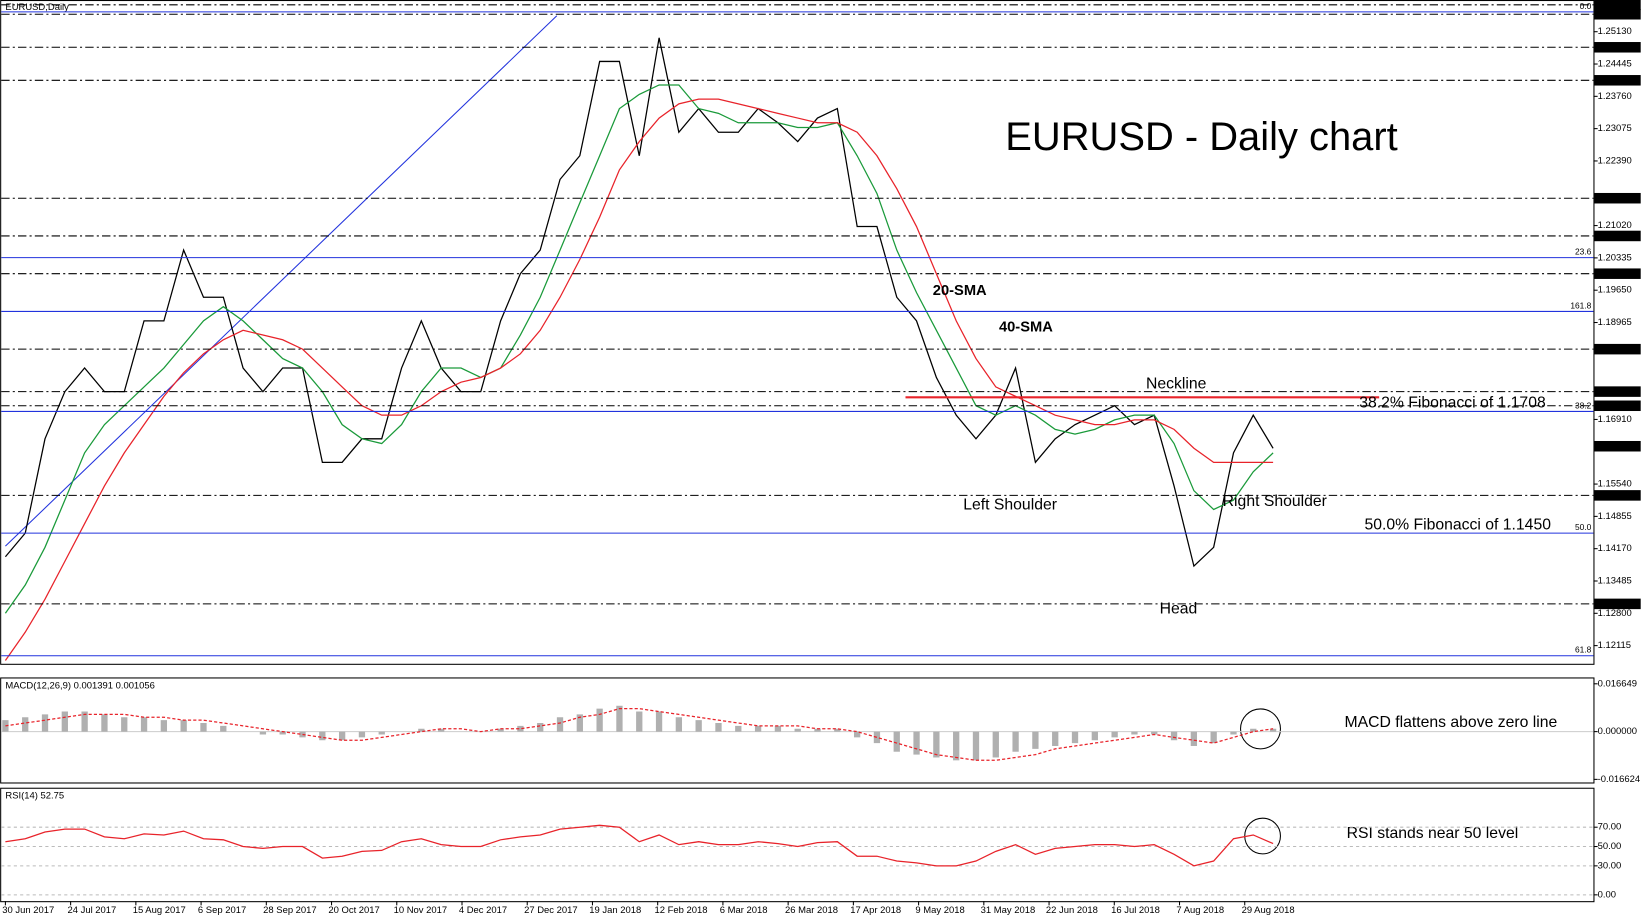 The width and height of the screenshot is (1644, 919). I want to click on x-tick-label: 22 Jun 2018, so click(1072, 910).